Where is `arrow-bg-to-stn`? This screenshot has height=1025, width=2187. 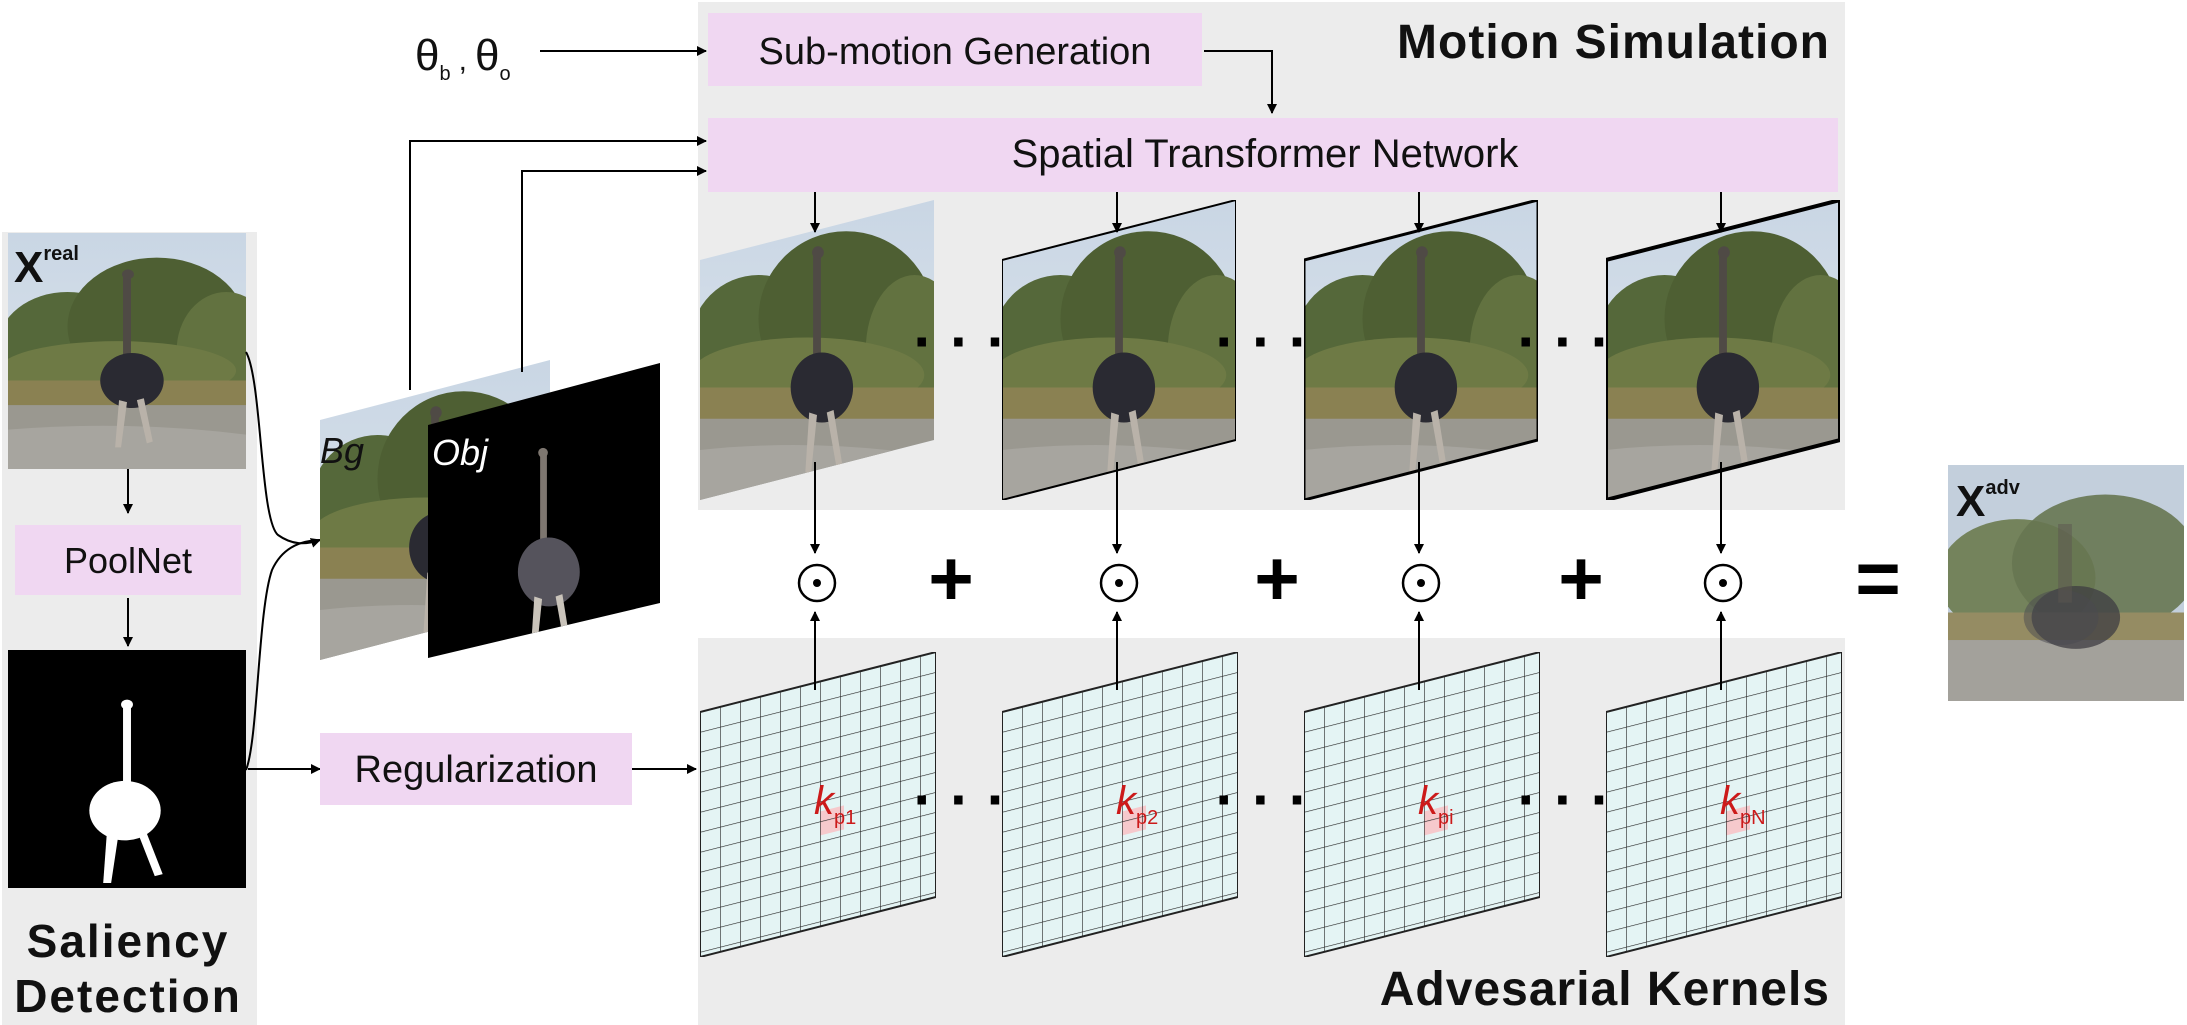 arrow-bg-to-stn is located at coordinates (558, 263).